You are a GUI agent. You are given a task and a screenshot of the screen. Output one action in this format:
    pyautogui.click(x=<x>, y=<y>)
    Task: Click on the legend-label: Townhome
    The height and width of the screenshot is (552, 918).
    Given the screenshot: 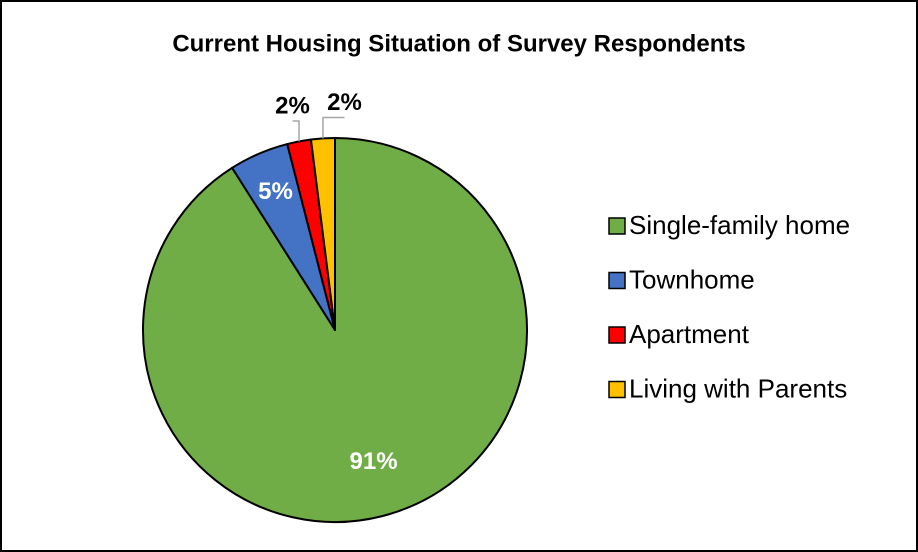 What is the action you would take?
    pyautogui.click(x=692, y=279)
    